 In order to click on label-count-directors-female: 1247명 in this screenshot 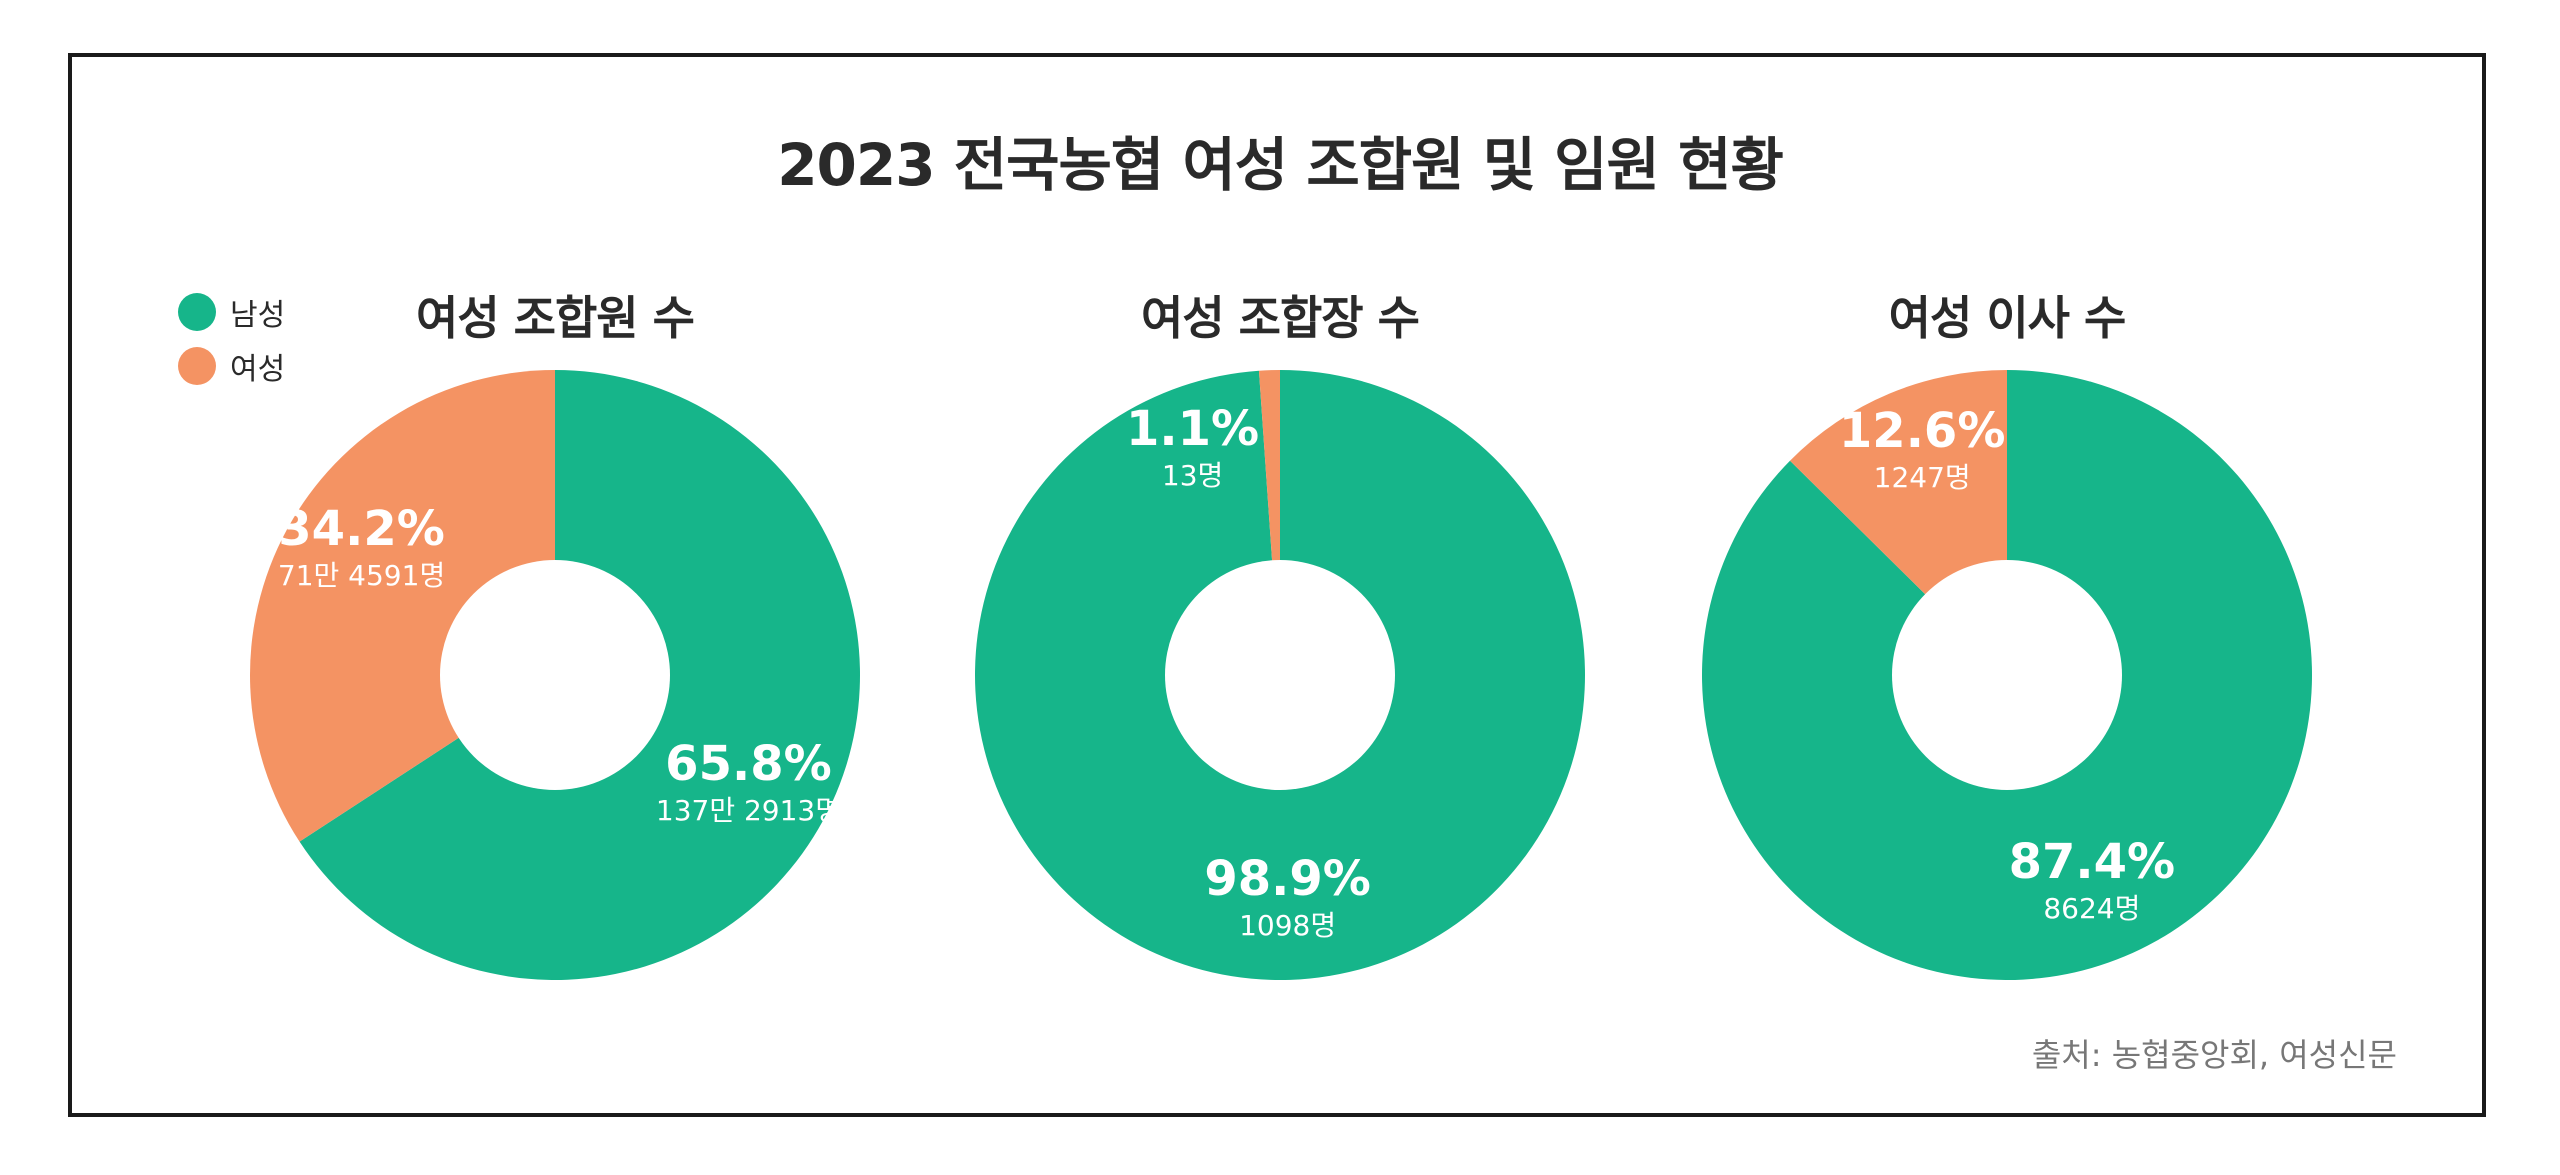, I will do `click(1922, 477)`.